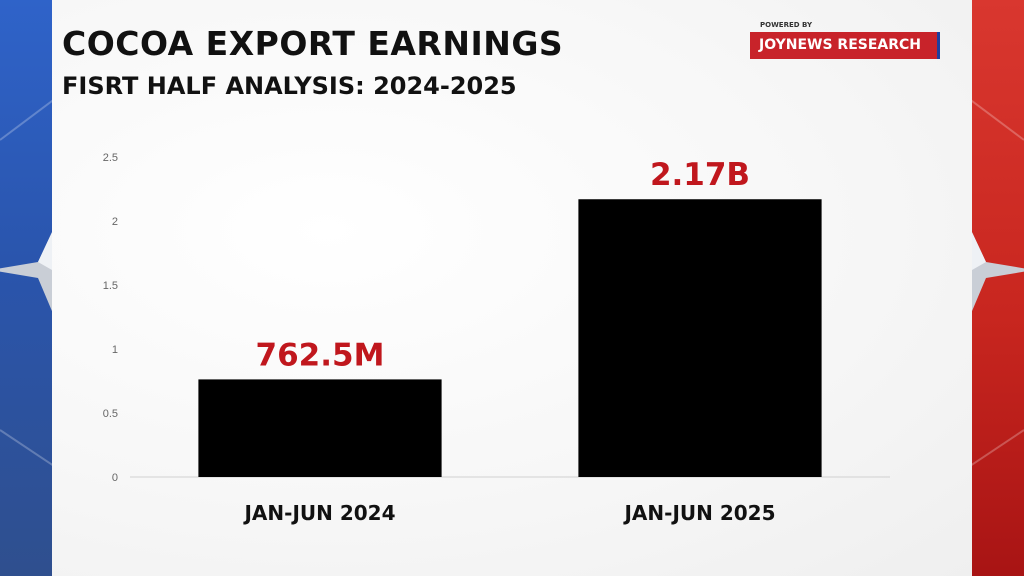 The width and height of the screenshot is (1024, 576). Describe the element at coordinates (26, 282) in the screenshot. I see `left-star-icon` at that location.